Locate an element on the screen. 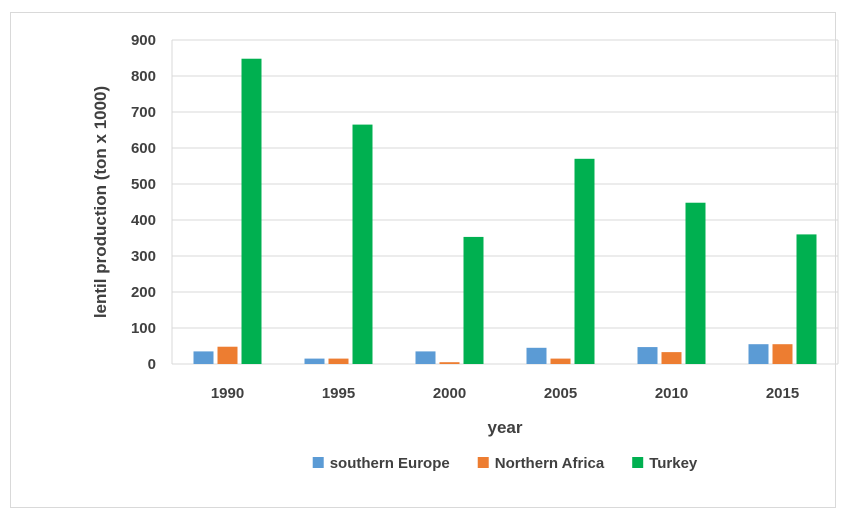 Image resolution: width=846 pixels, height=516 pixels. x-tick-label: 2000 is located at coordinates (449, 393).